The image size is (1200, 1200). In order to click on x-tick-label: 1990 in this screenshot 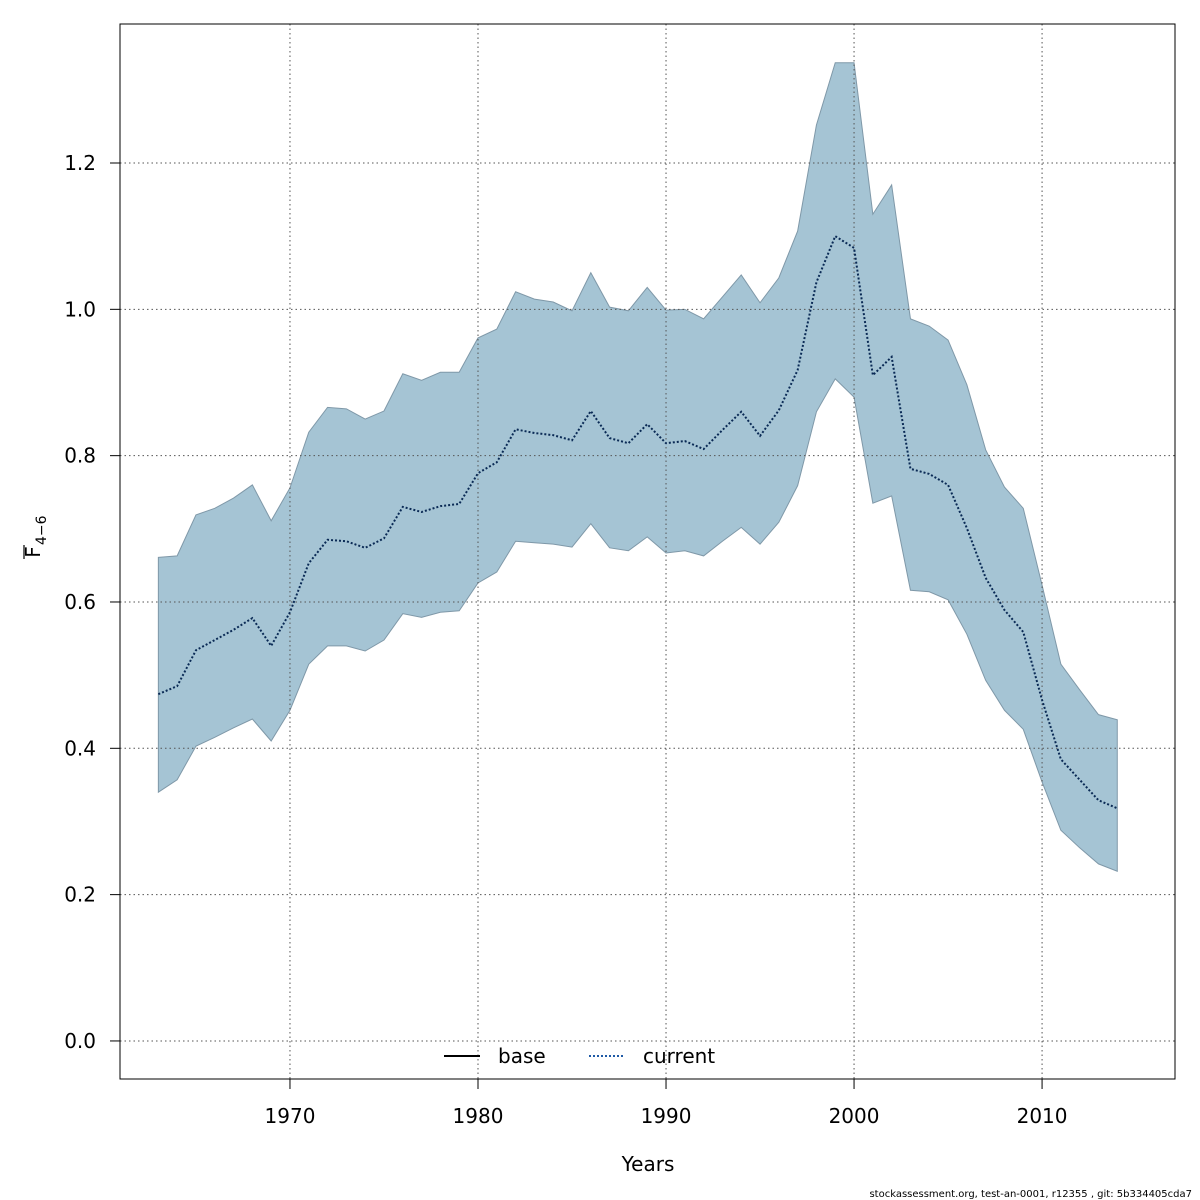, I will do `click(666, 1116)`.